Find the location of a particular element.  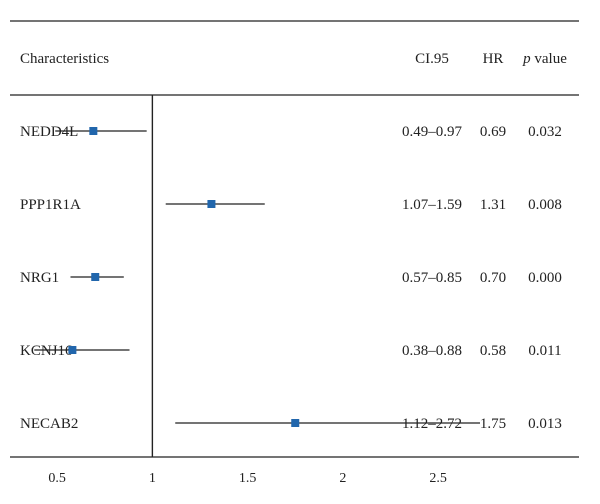

x-tick-label: 1 is located at coordinates (152, 478).